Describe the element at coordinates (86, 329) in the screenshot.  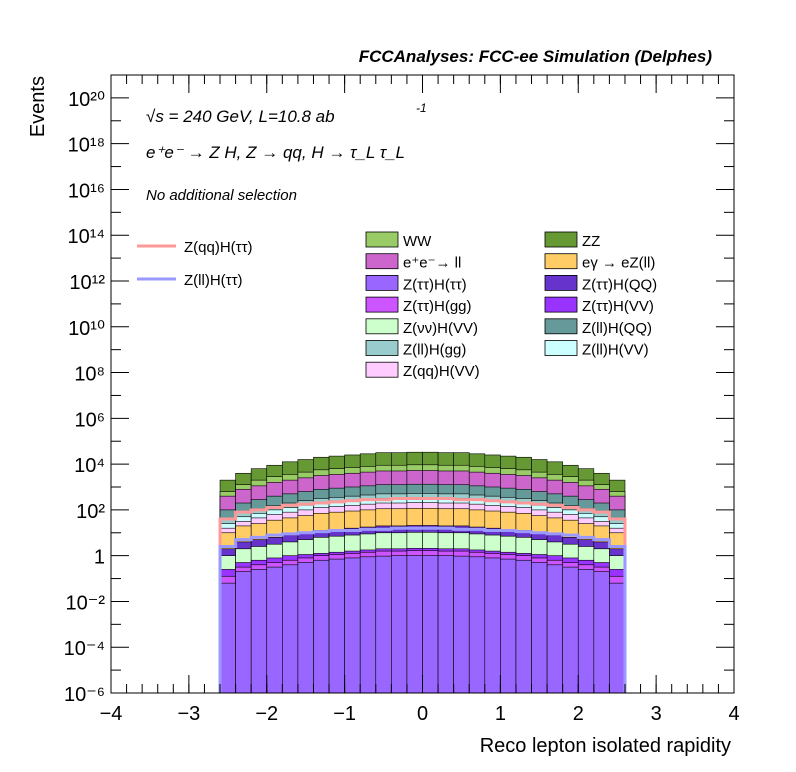
I see `y-tick-label: 10¹⁰` at that location.